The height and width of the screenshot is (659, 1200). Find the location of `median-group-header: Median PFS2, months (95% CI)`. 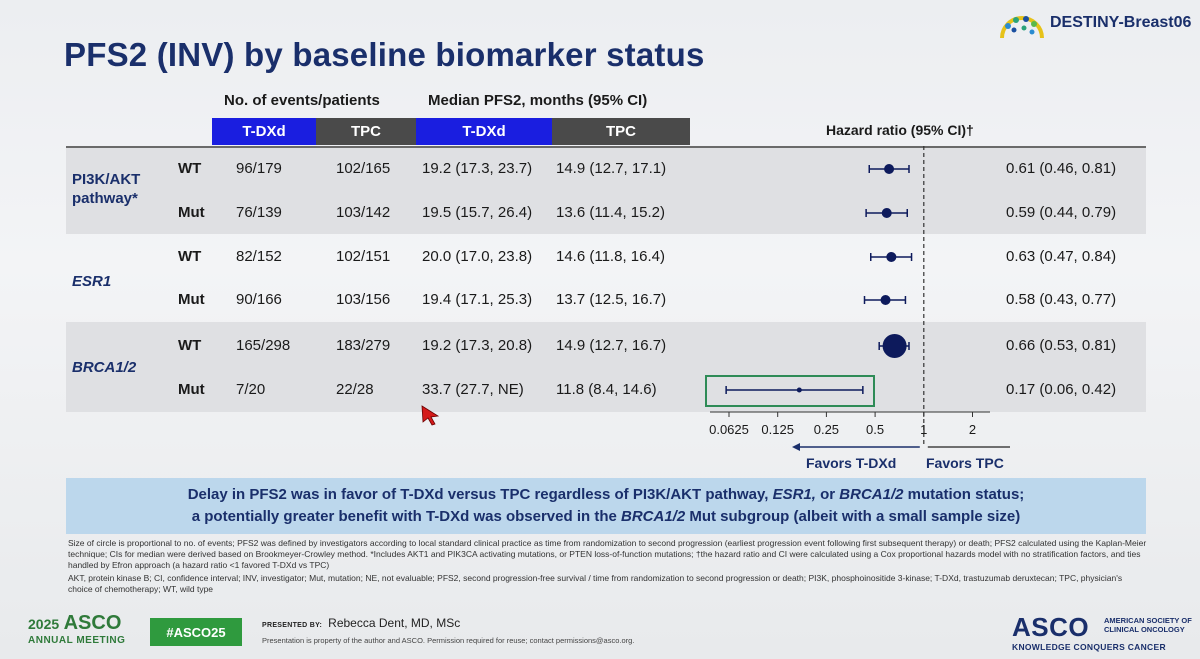

median-group-header: Median PFS2, months (95% CI) is located at coordinates (538, 100).